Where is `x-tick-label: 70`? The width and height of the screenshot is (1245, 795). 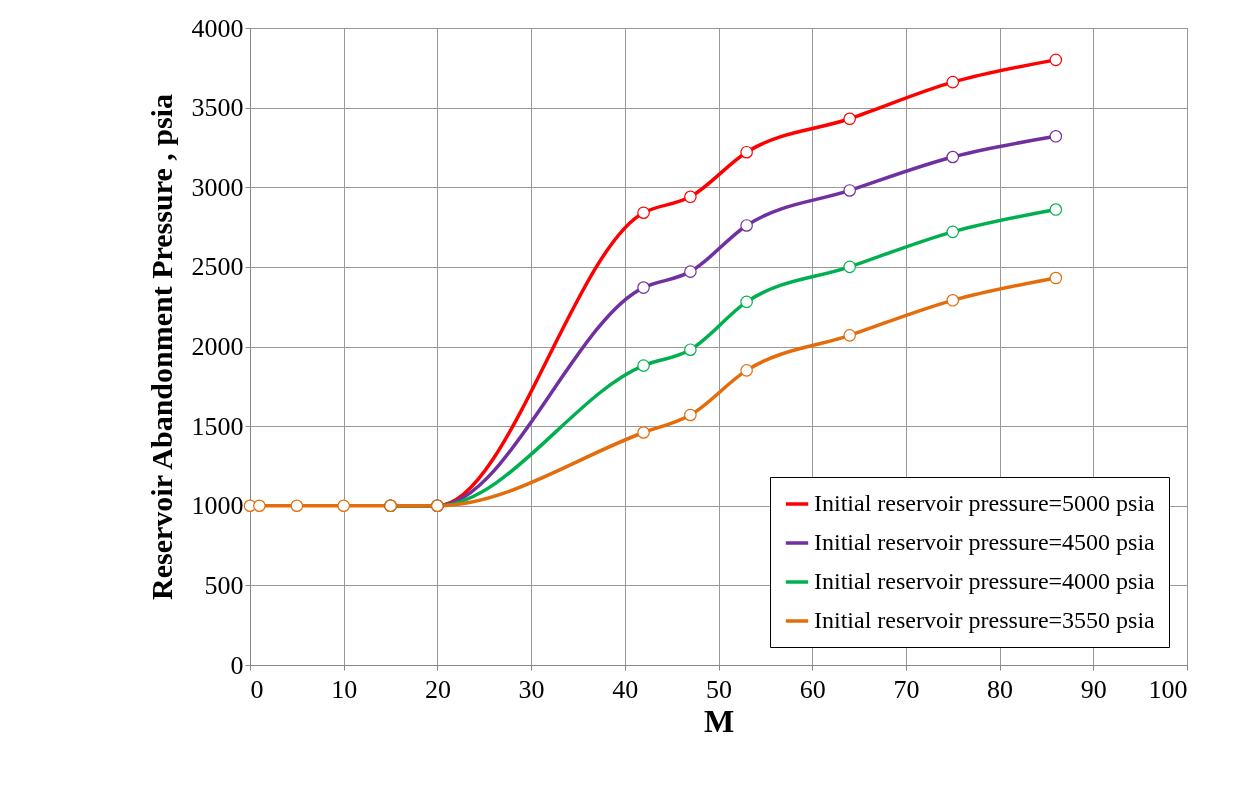
x-tick-label: 70 is located at coordinates (906, 689).